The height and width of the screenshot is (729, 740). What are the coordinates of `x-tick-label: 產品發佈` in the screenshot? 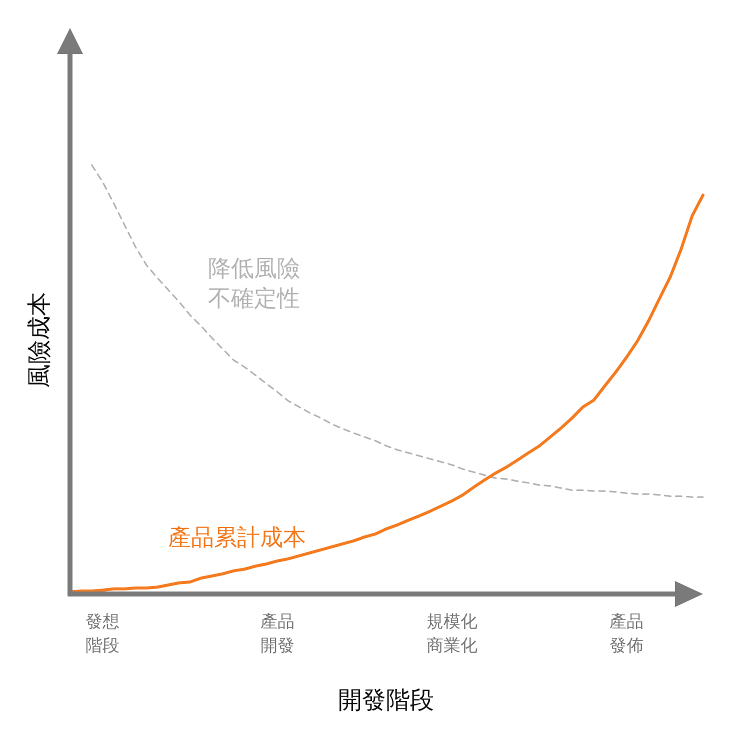 It's located at (627, 634).